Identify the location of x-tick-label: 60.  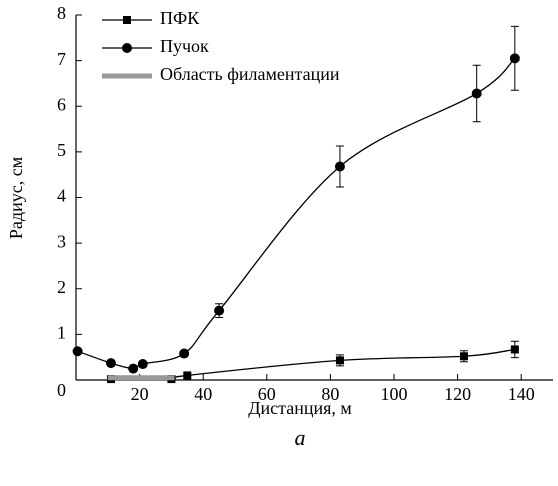
(267, 394).